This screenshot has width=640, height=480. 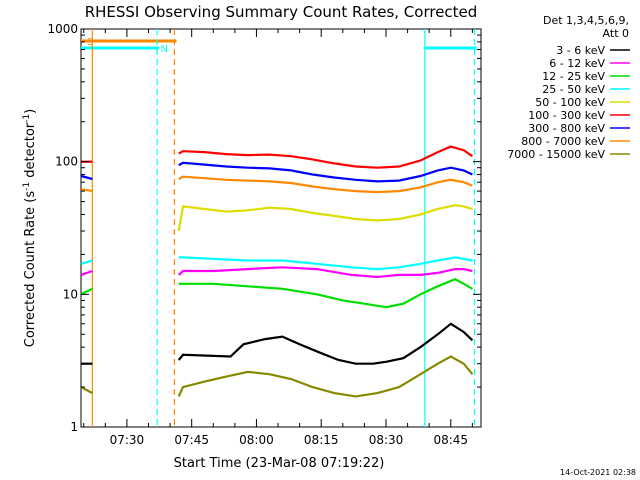 I want to click on y-tick-label: 1, so click(x=74, y=427).